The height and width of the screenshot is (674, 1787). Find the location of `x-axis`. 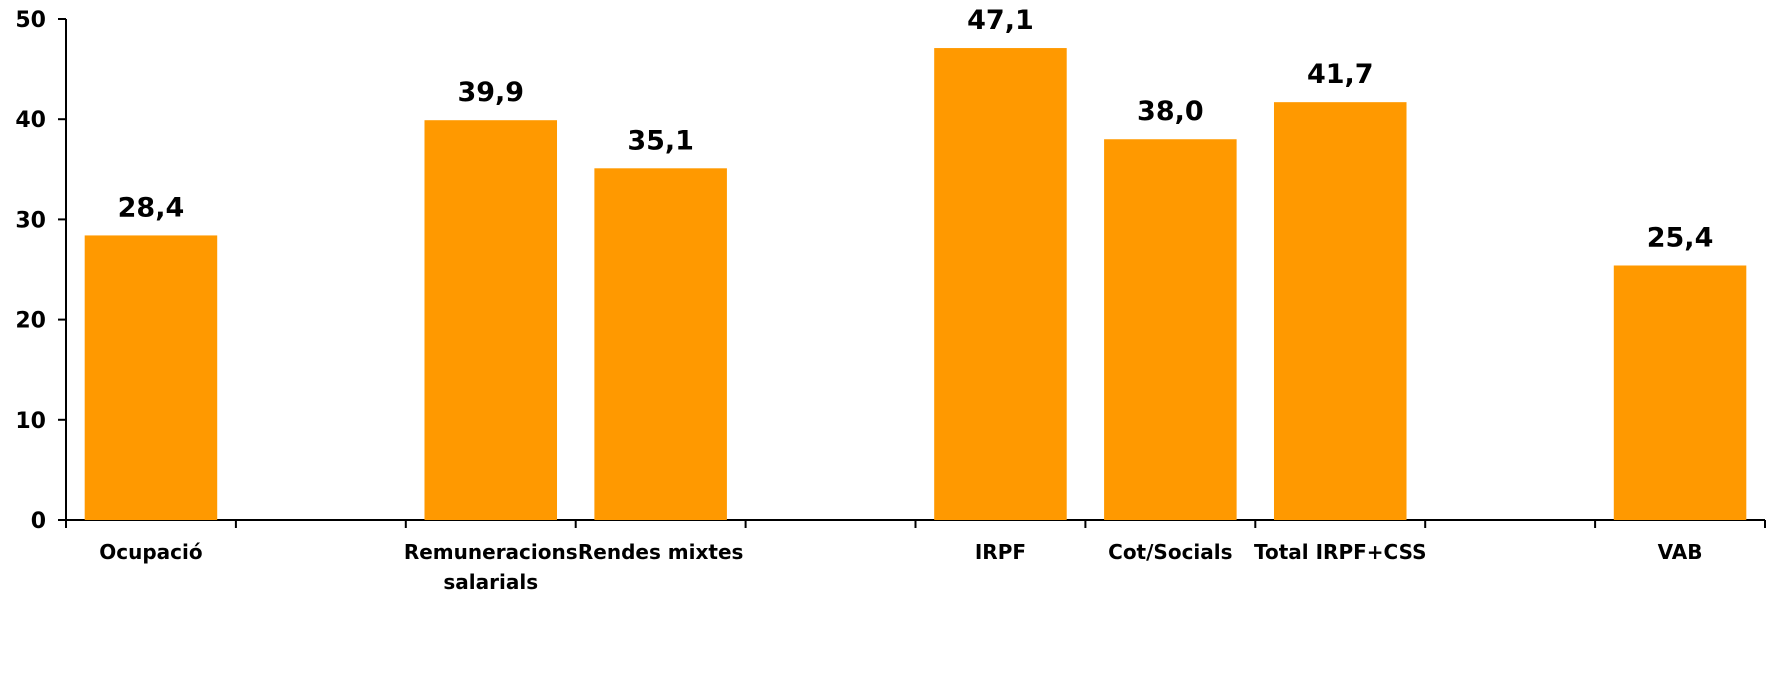

x-axis is located at coordinates (915, 523).